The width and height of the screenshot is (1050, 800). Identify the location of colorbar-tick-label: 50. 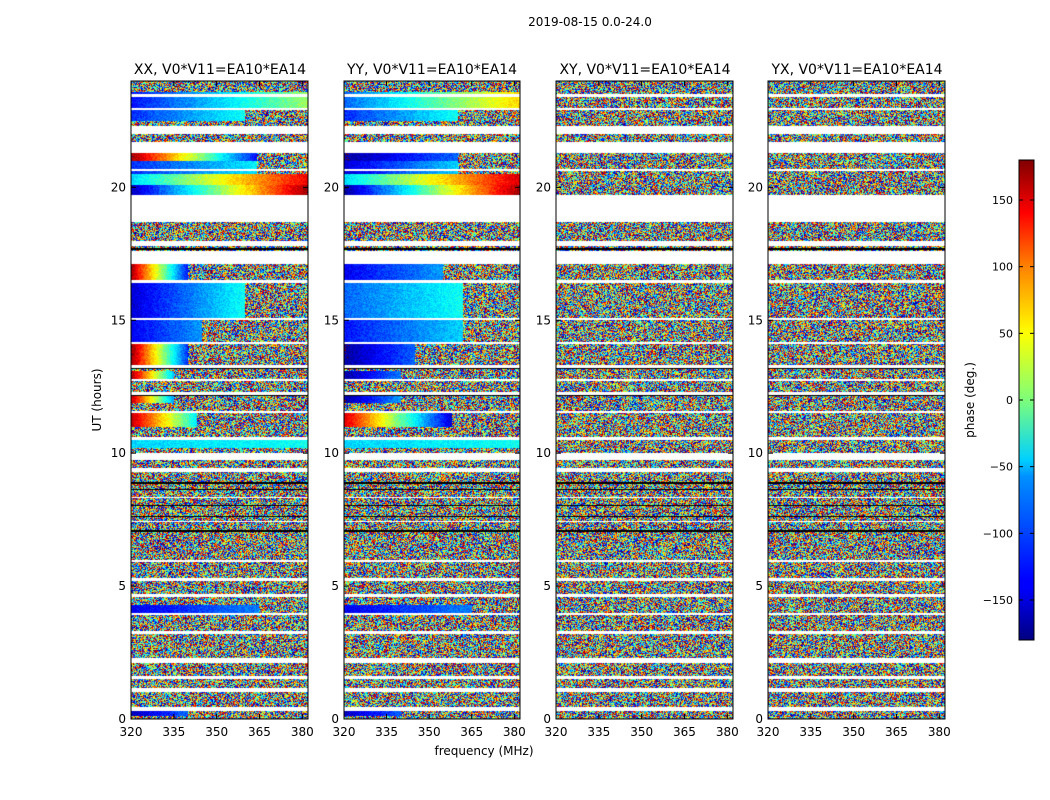
(1006, 333).